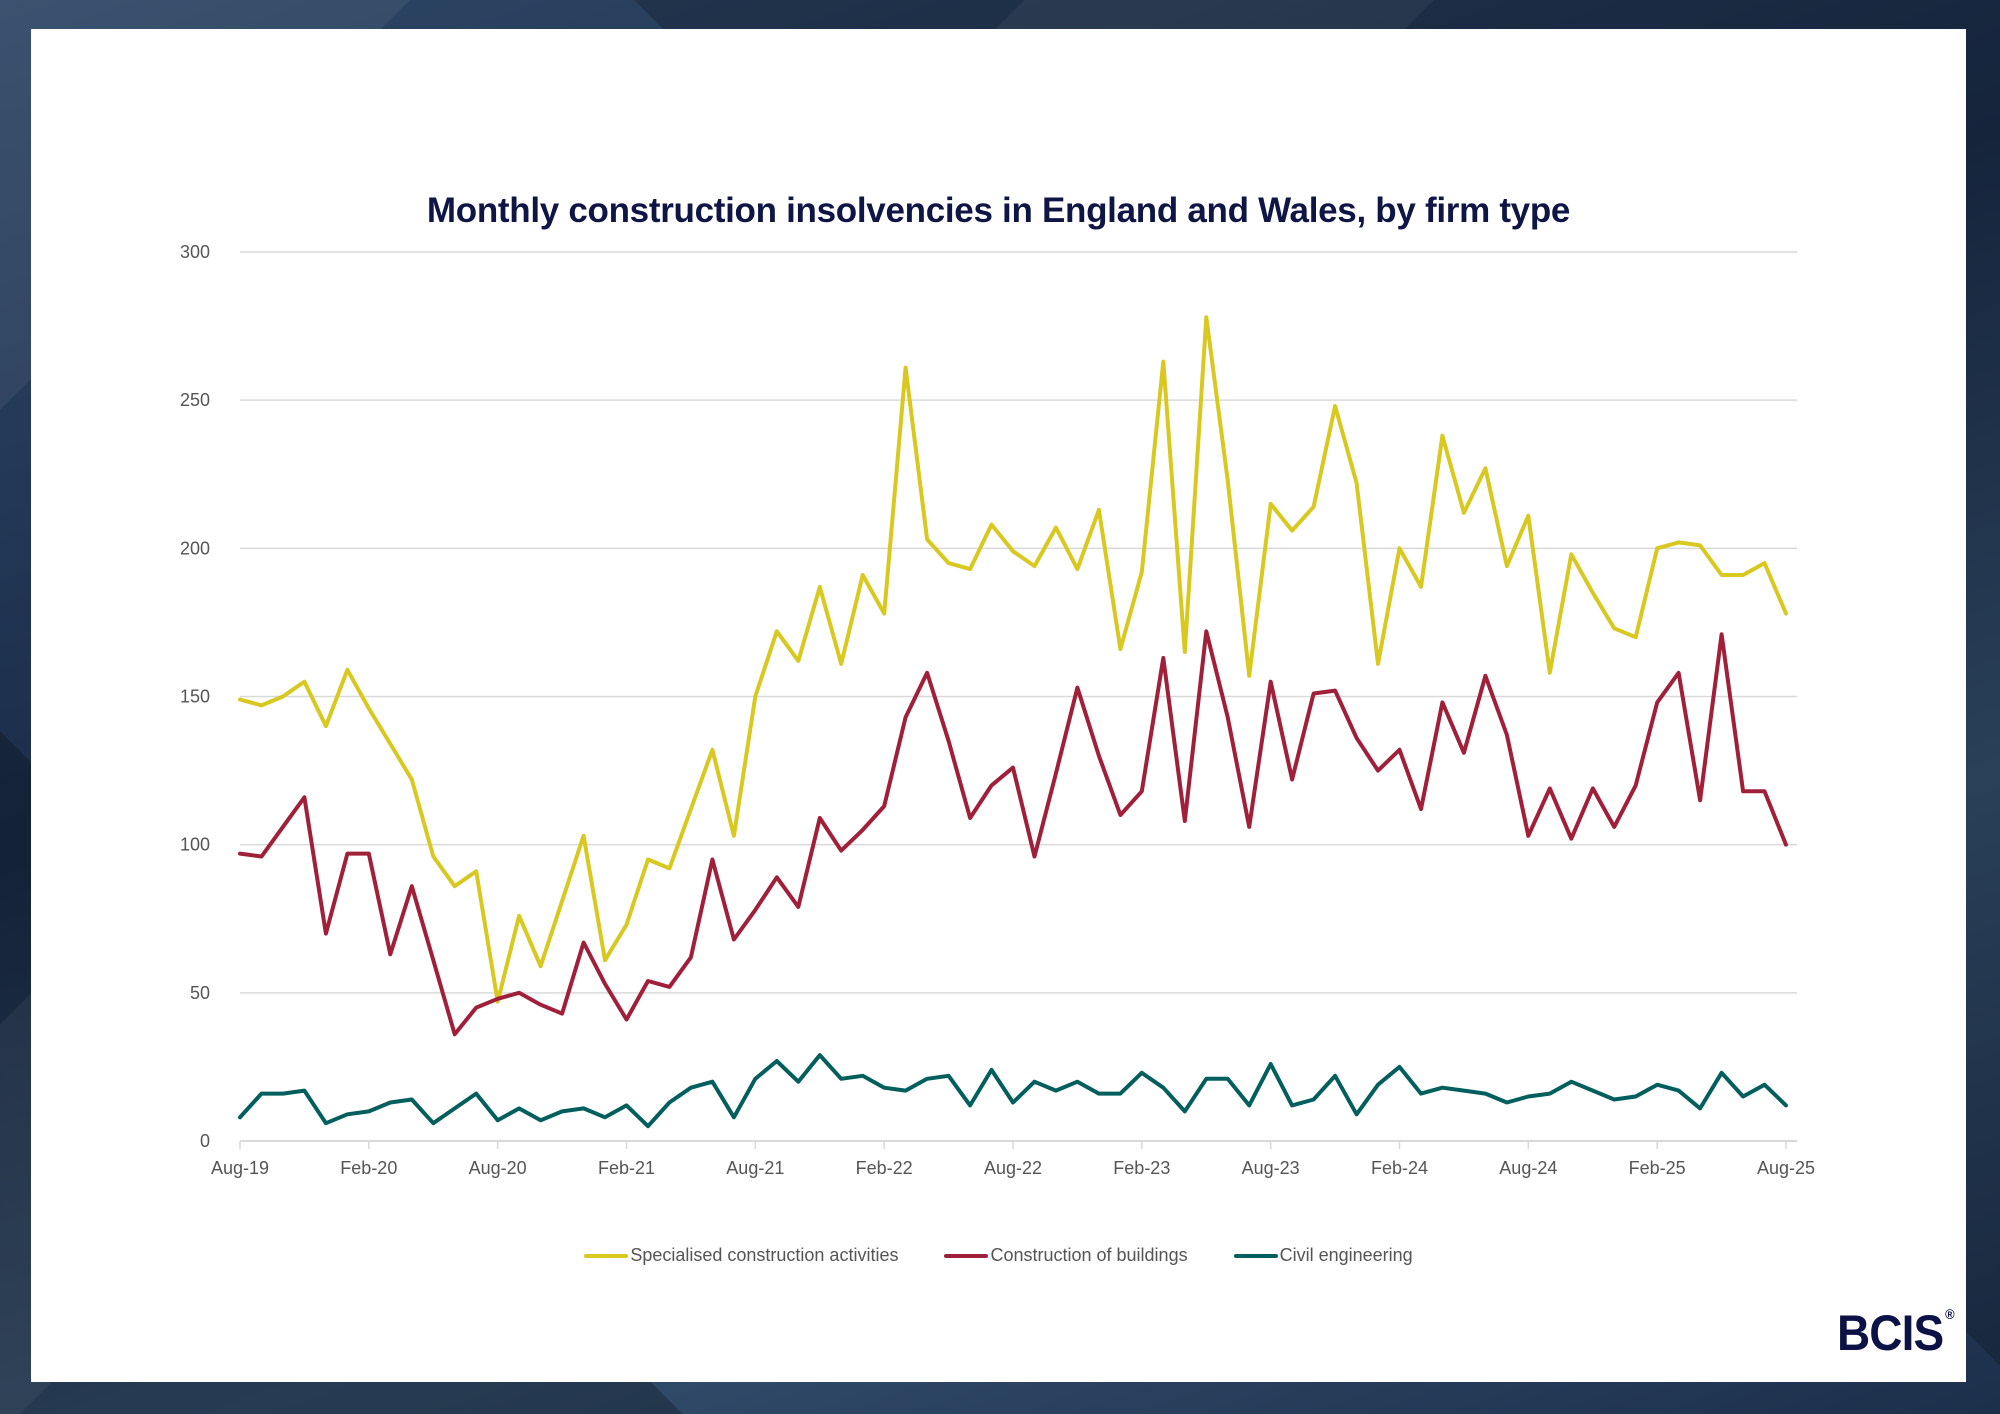 The width and height of the screenshot is (2000, 1414). What do you see at coordinates (755, 1168) in the screenshot?
I see `x-tick-label: Aug-21` at bounding box center [755, 1168].